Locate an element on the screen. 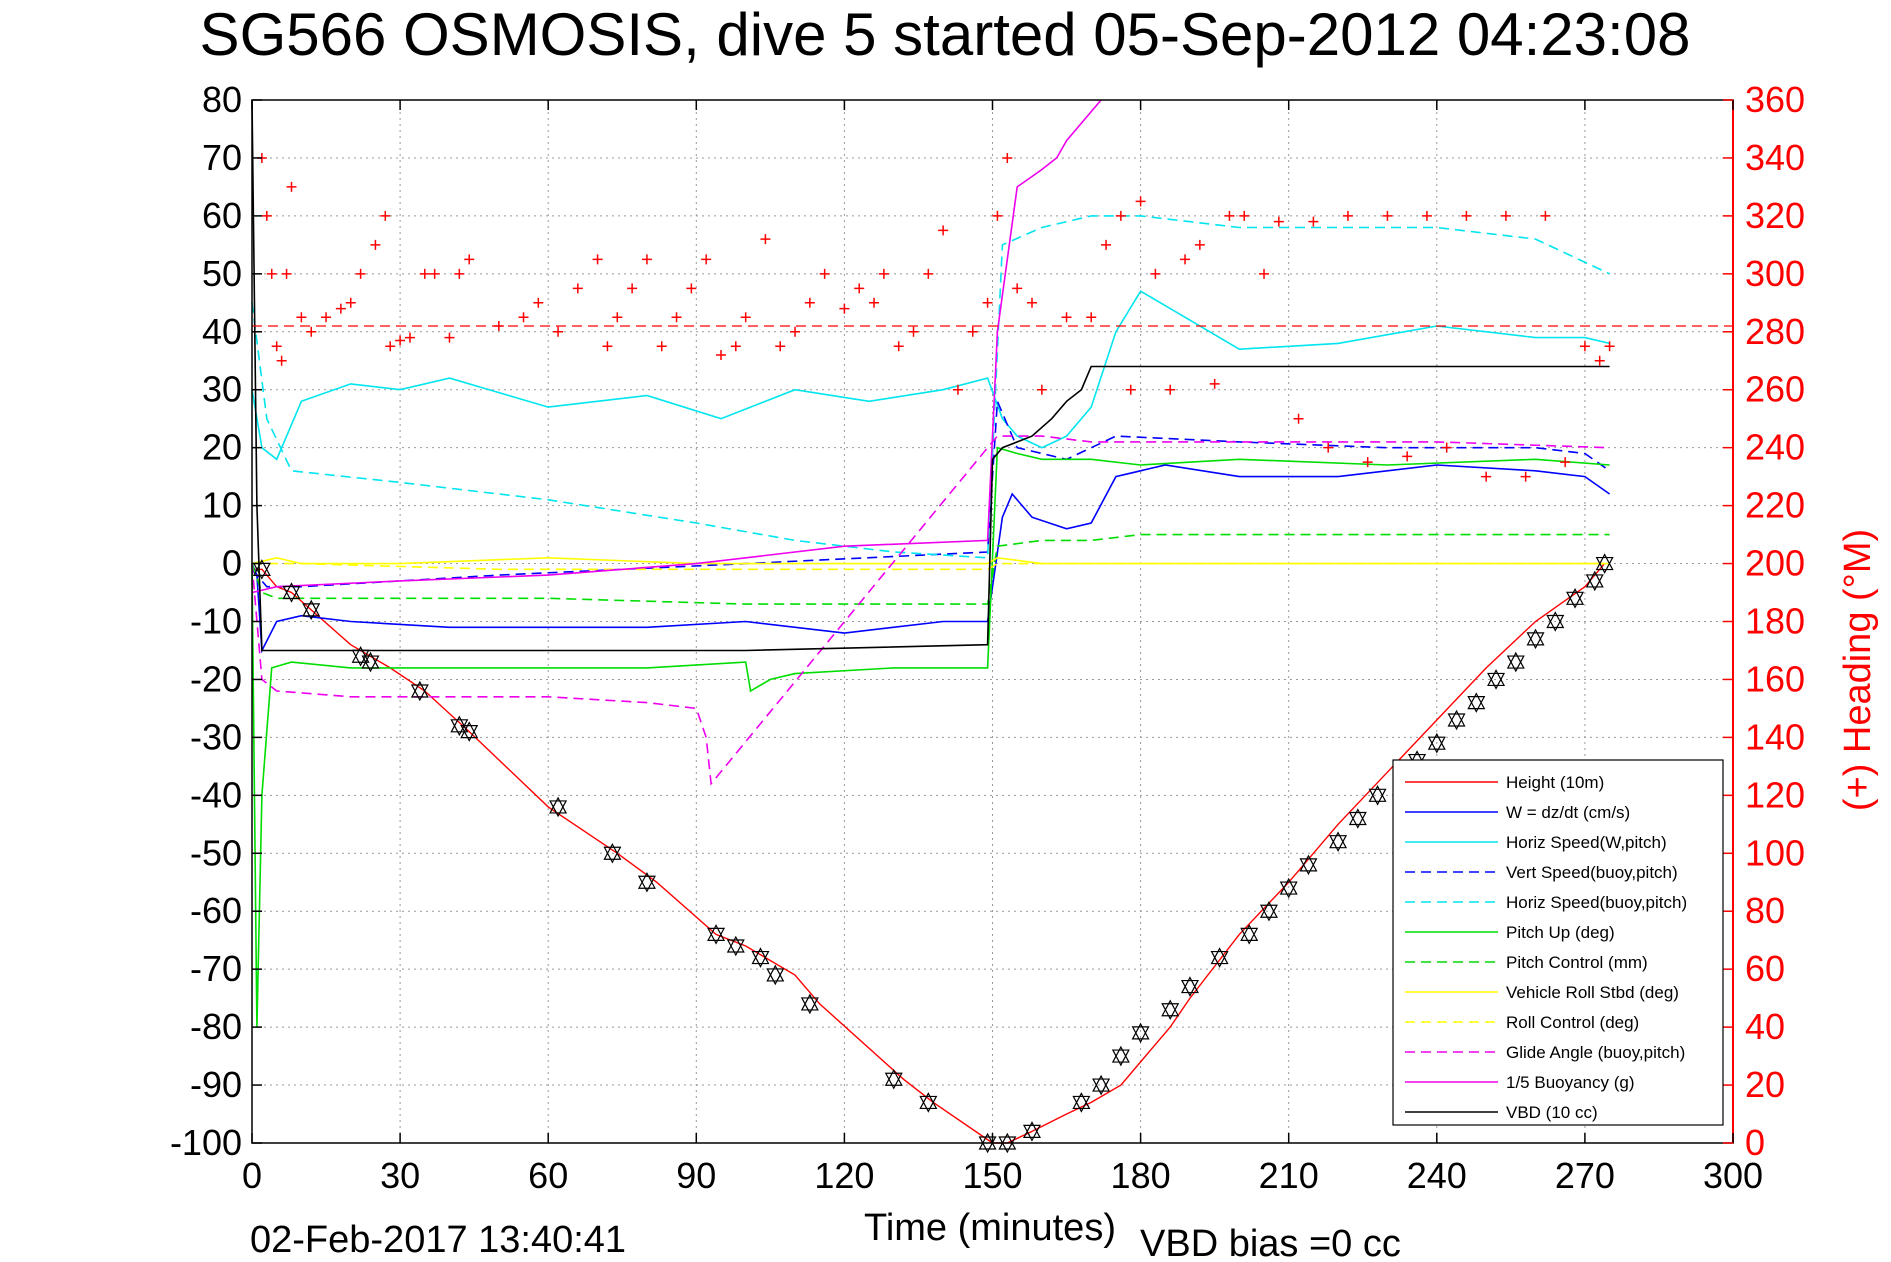  y-tick-label: 10 is located at coordinates (222, 505).